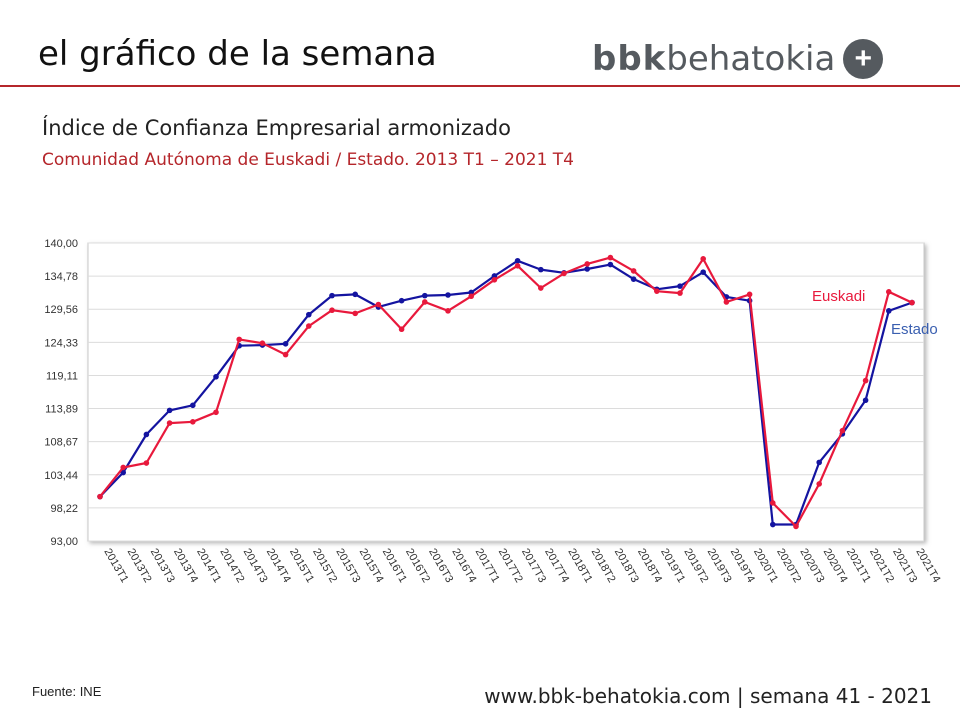  What do you see at coordinates (751, 59) in the screenshot?
I see `logo-light-text: behatokia` at bounding box center [751, 59].